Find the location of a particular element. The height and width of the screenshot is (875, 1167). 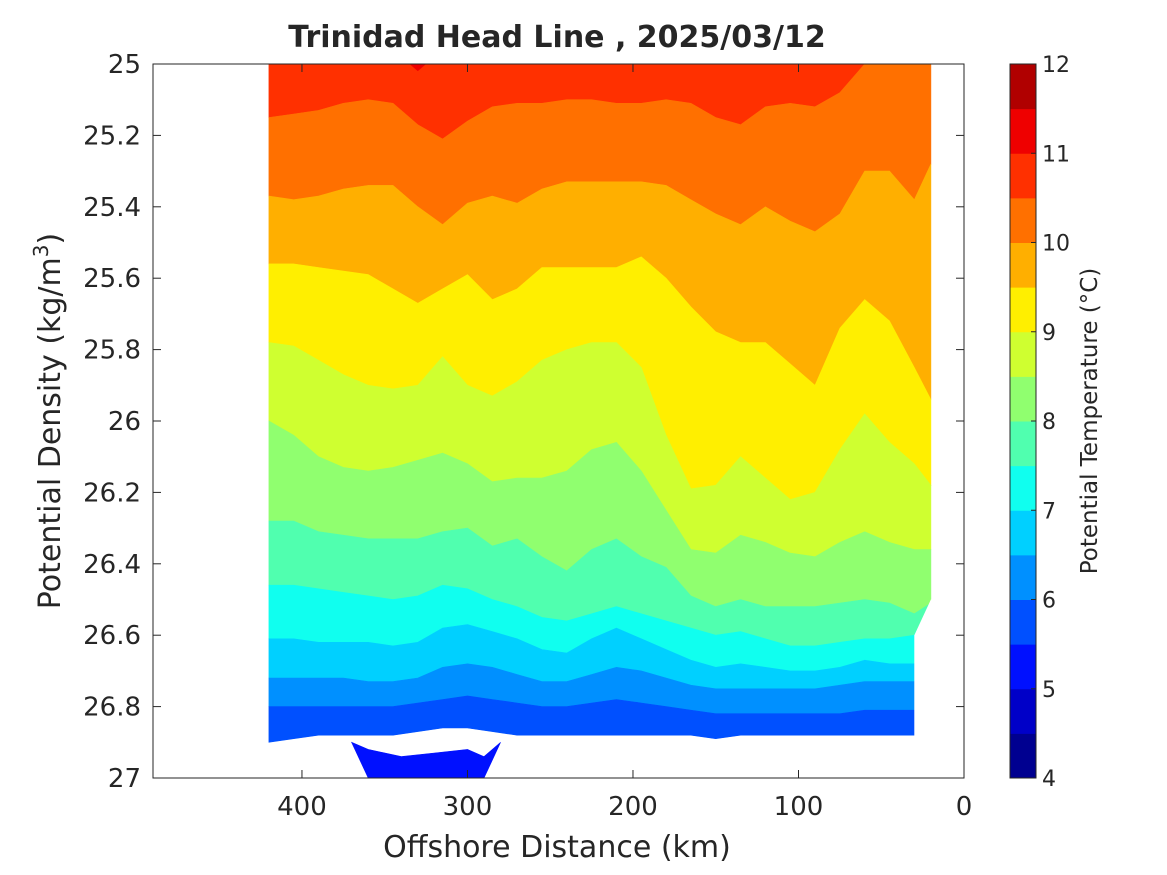

colorbar-tick-label: 12 is located at coordinates (1056, 65).